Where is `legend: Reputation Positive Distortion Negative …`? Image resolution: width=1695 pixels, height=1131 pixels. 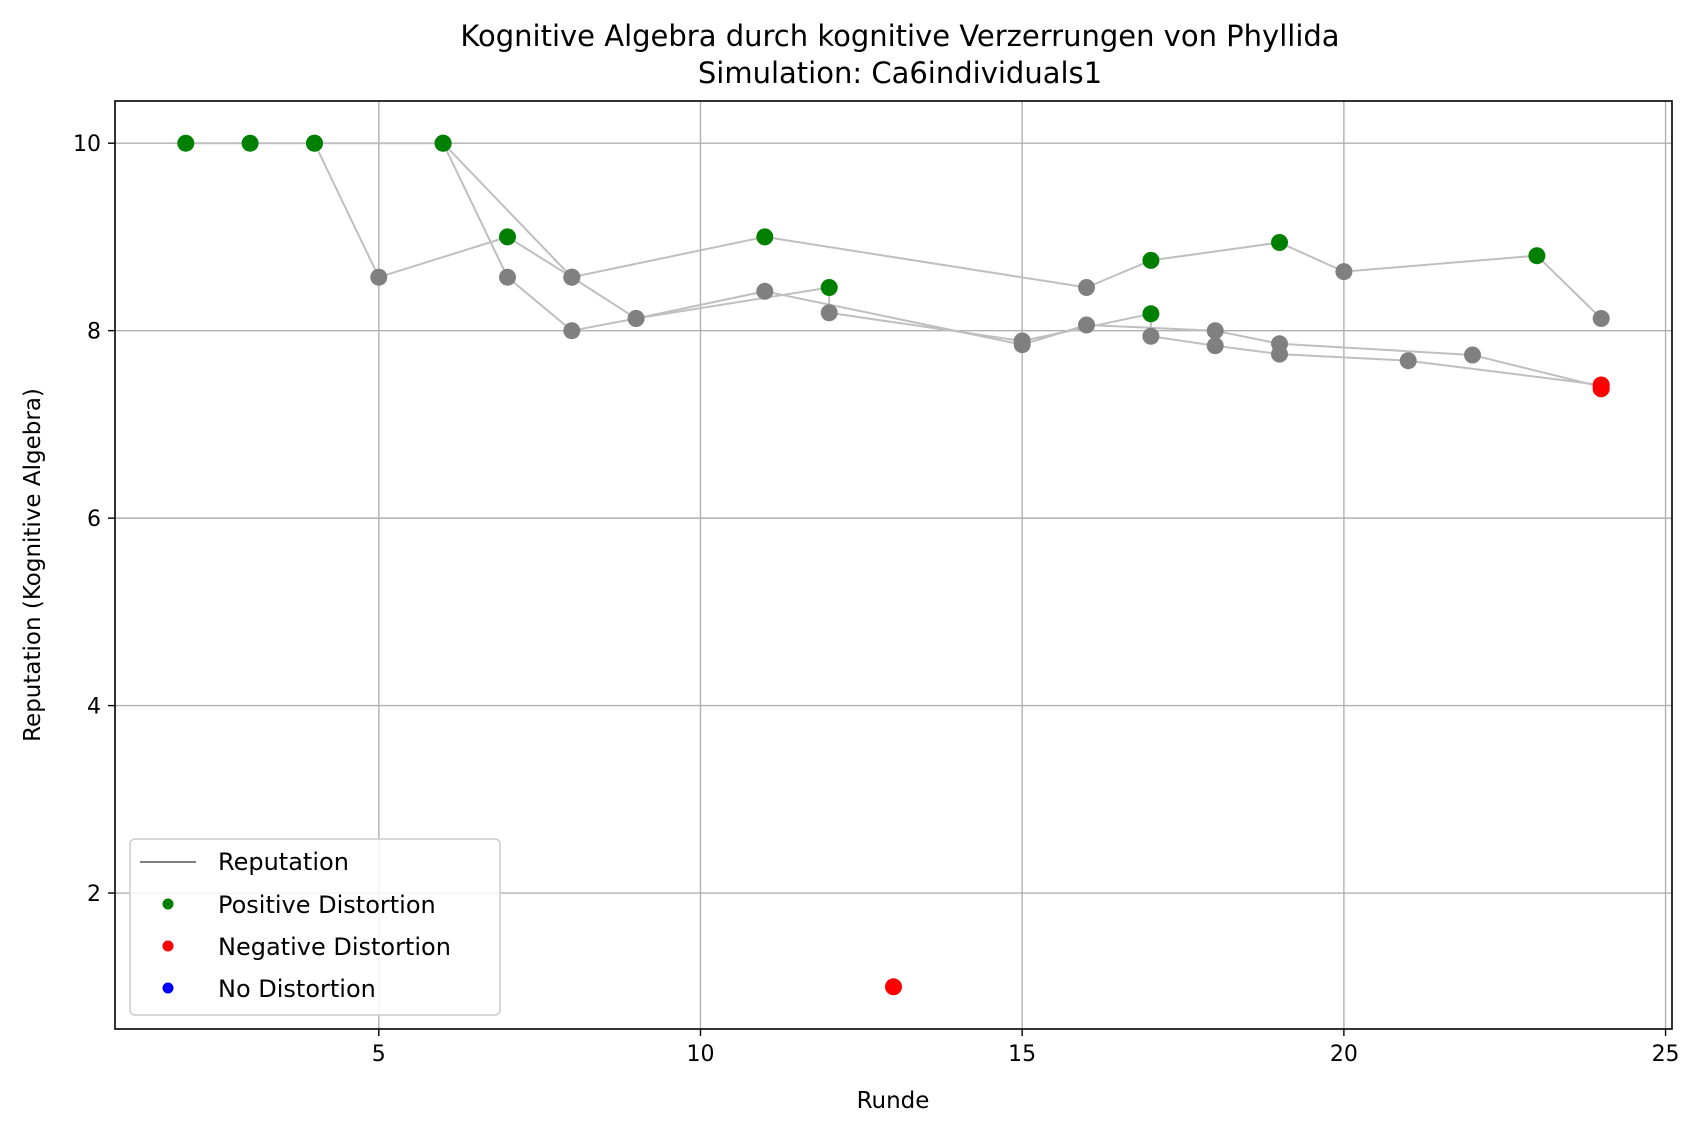
legend: Reputation Positive Distortion Negative … is located at coordinates (315, 927).